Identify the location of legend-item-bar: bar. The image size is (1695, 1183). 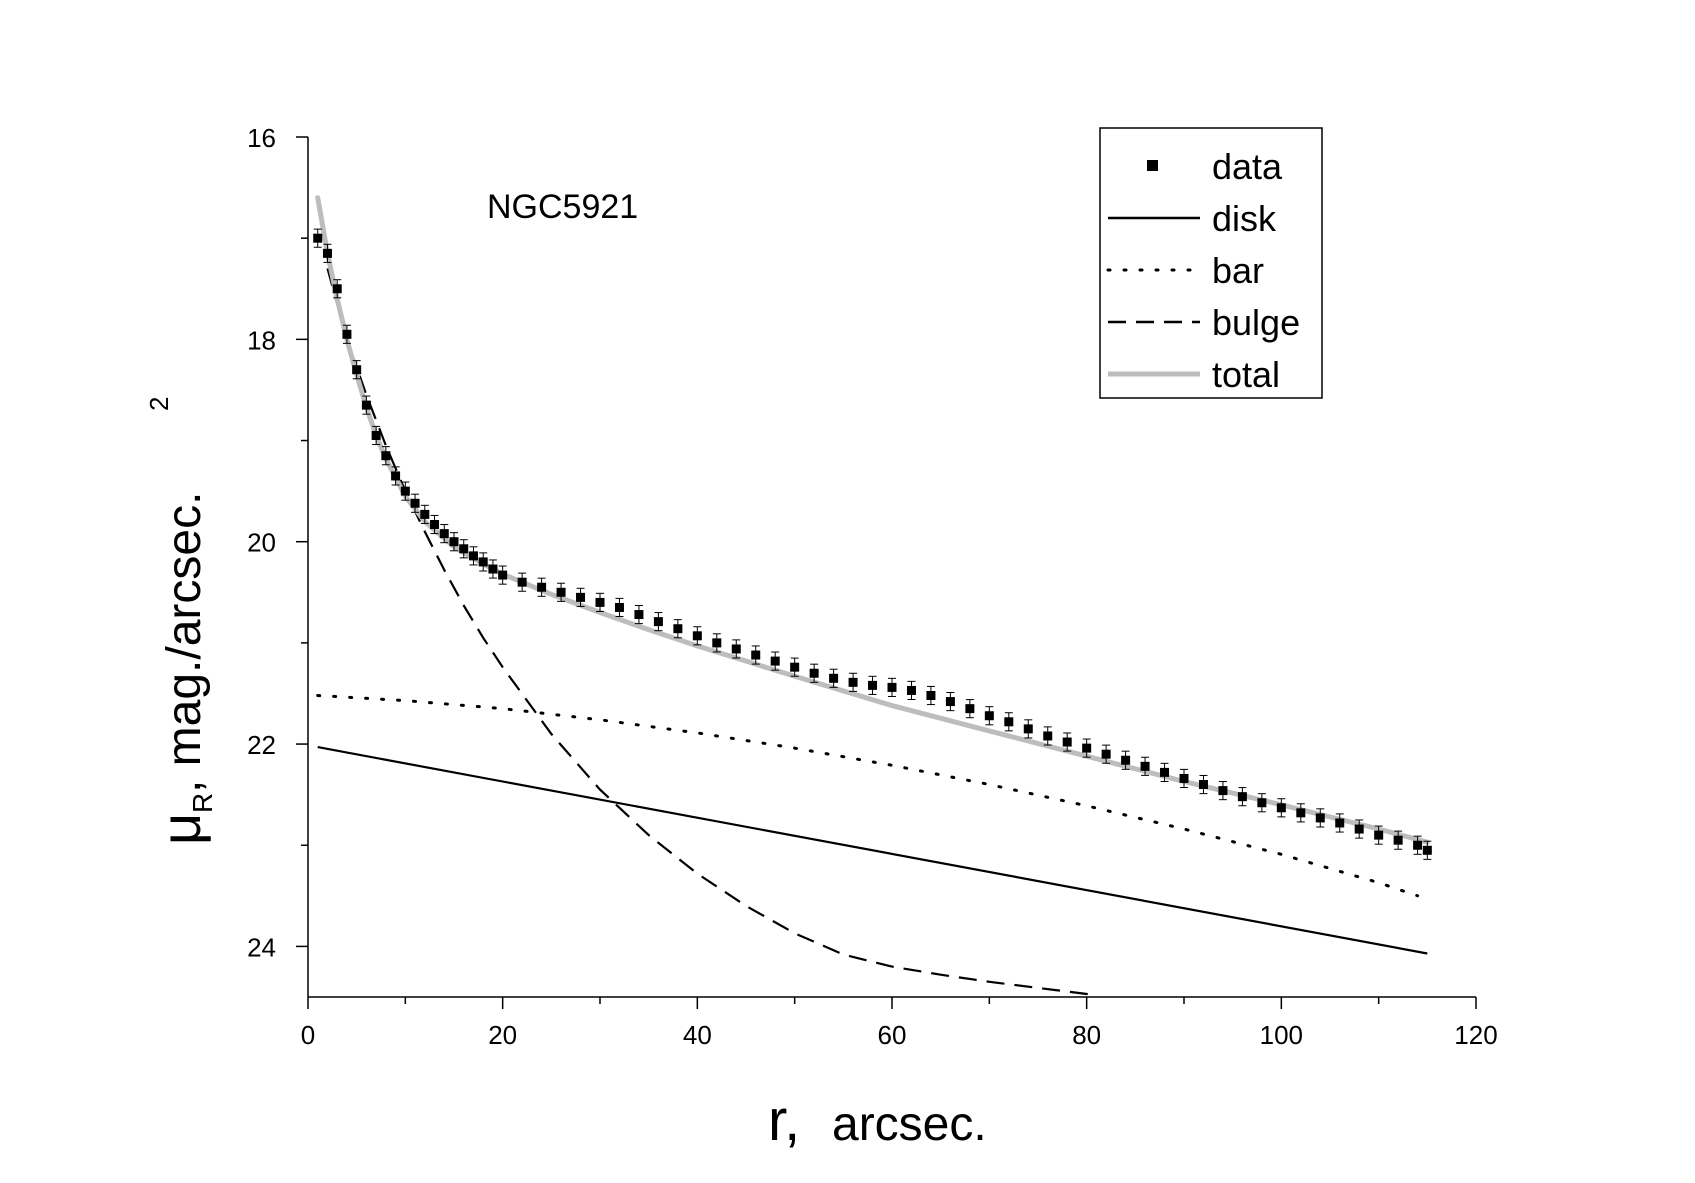
(1185, 270).